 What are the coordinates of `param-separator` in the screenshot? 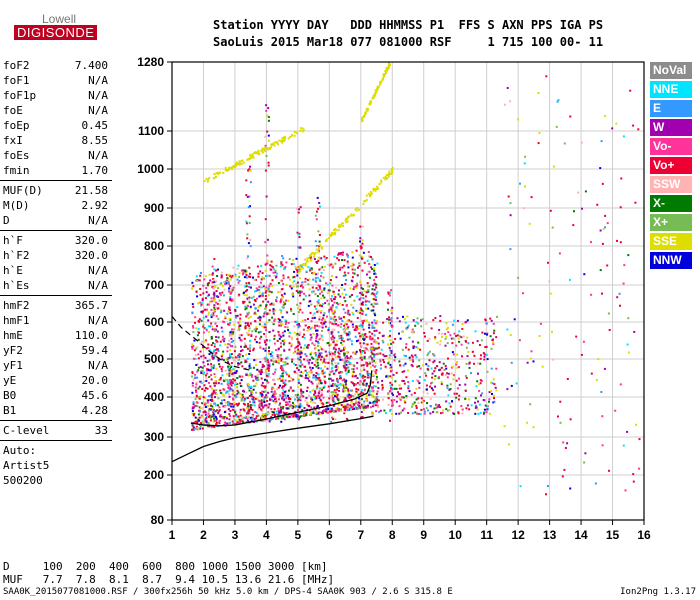 It's located at (56, 180).